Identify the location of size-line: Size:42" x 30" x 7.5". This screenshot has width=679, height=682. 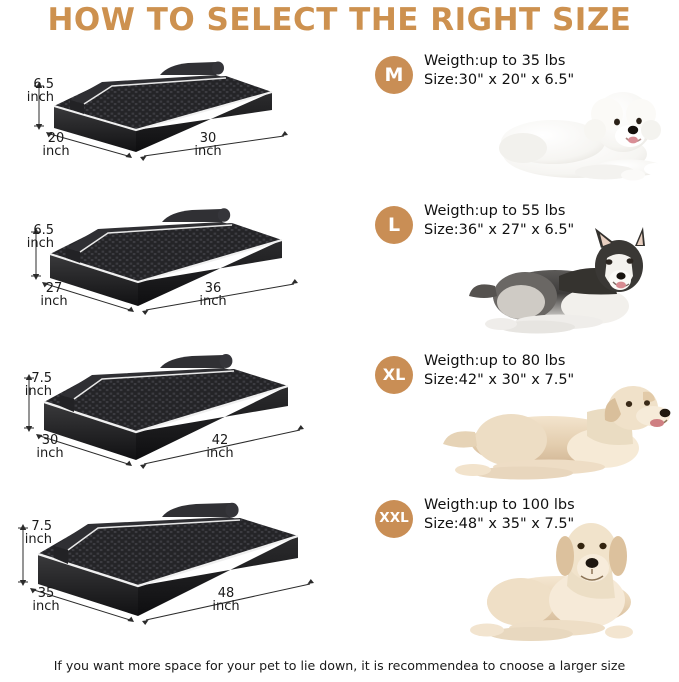
(499, 380).